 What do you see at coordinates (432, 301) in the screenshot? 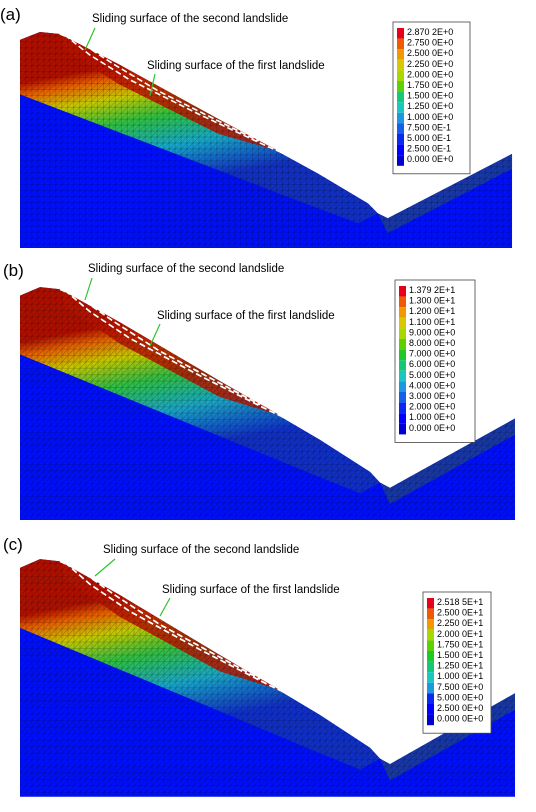
I see `legend-label: 1.300 0E+1` at bounding box center [432, 301].